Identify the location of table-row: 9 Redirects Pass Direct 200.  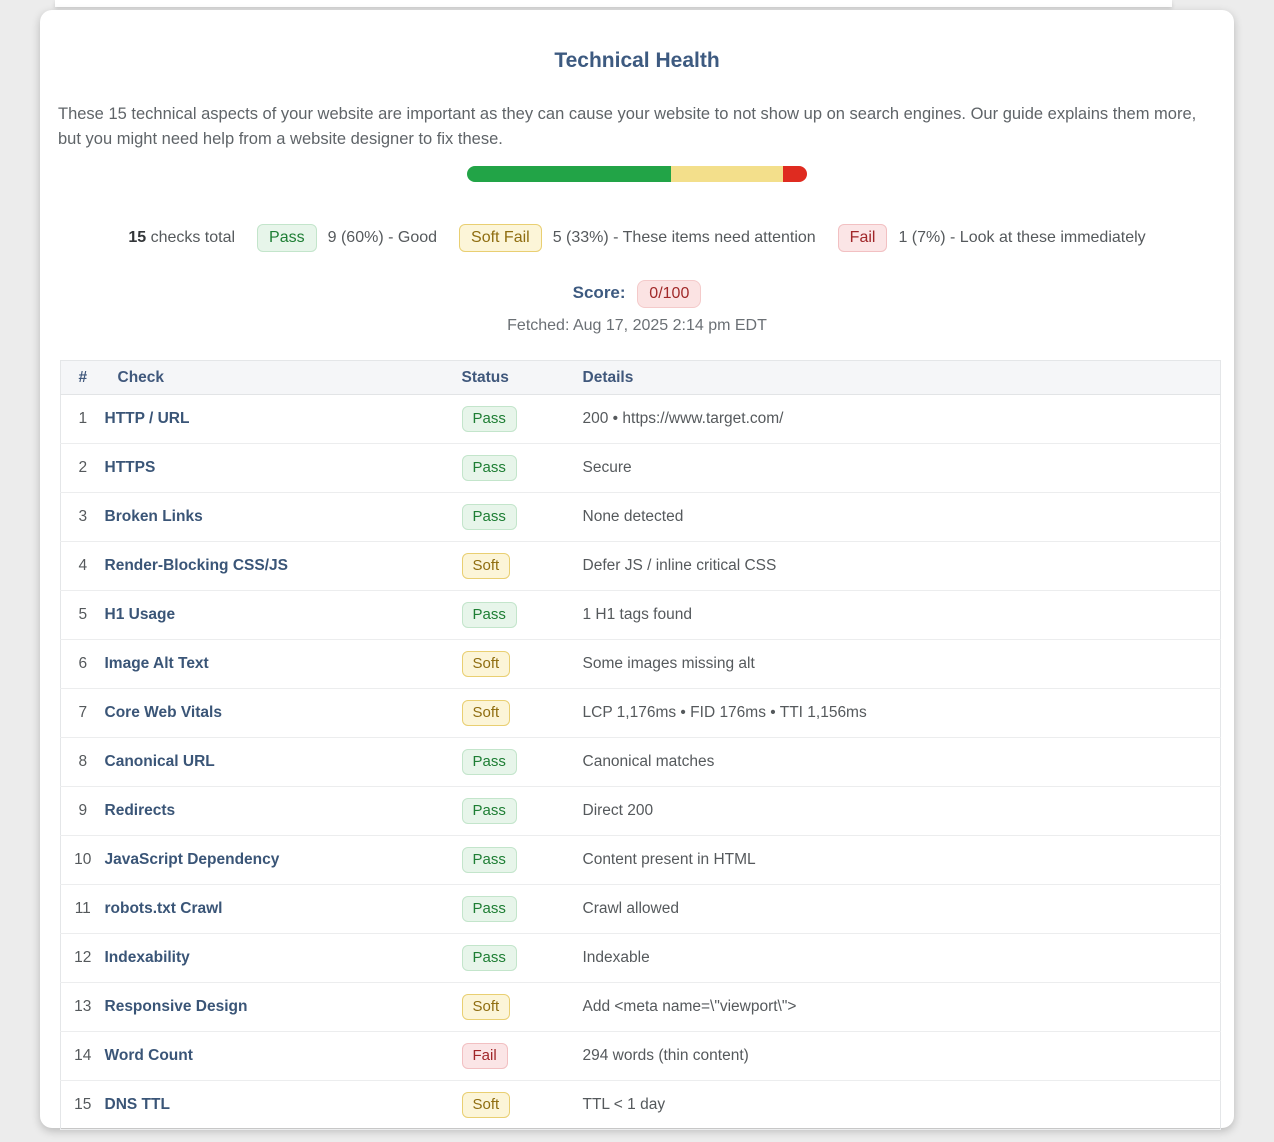
(640, 811).